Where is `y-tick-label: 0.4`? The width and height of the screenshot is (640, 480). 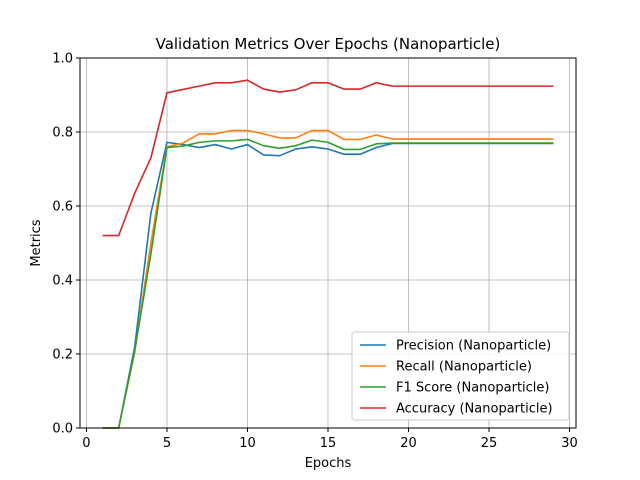
y-tick-label: 0.4 is located at coordinates (62, 281).